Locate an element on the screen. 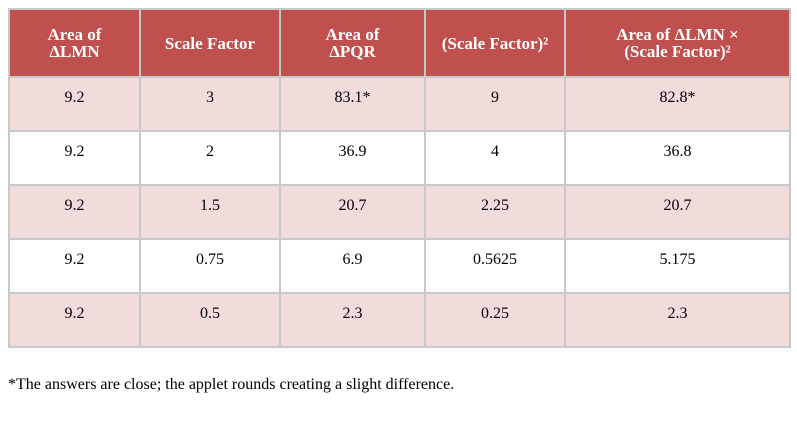  header-area-times-scale-squared: Area of ΔLMN × (Scale Factor)² is located at coordinates (677, 43).